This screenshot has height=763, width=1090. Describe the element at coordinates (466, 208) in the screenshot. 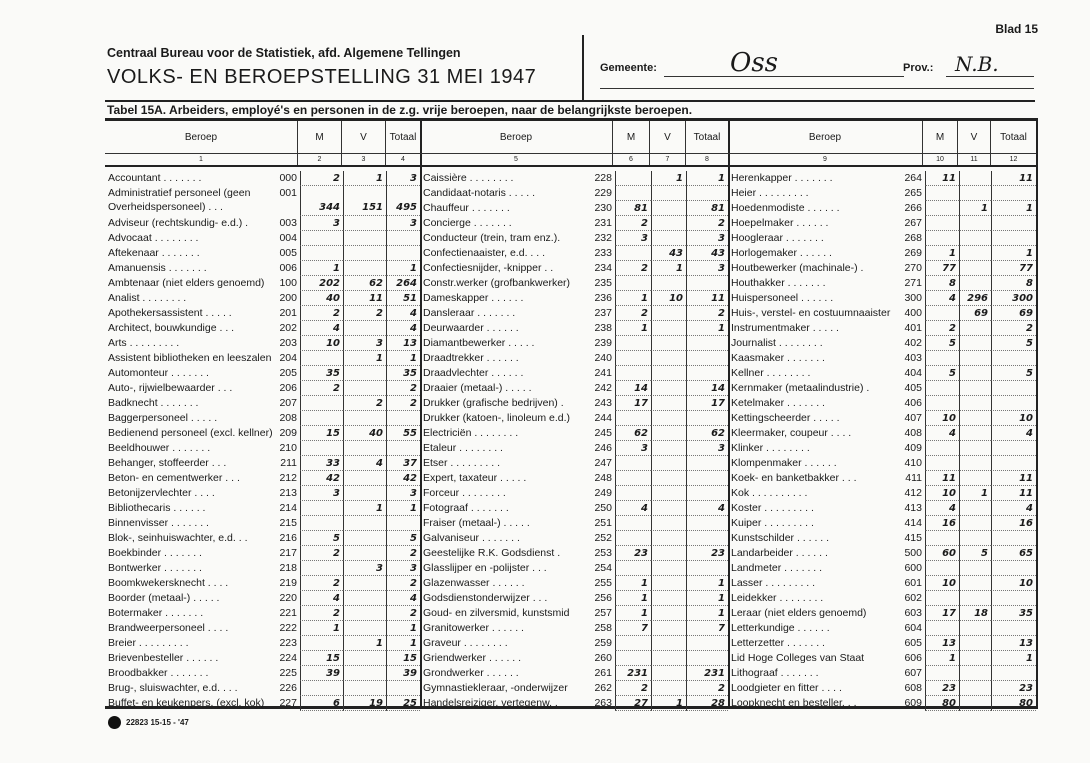

I see `occupation-name: Chauffeur . . . . . . .` at that location.